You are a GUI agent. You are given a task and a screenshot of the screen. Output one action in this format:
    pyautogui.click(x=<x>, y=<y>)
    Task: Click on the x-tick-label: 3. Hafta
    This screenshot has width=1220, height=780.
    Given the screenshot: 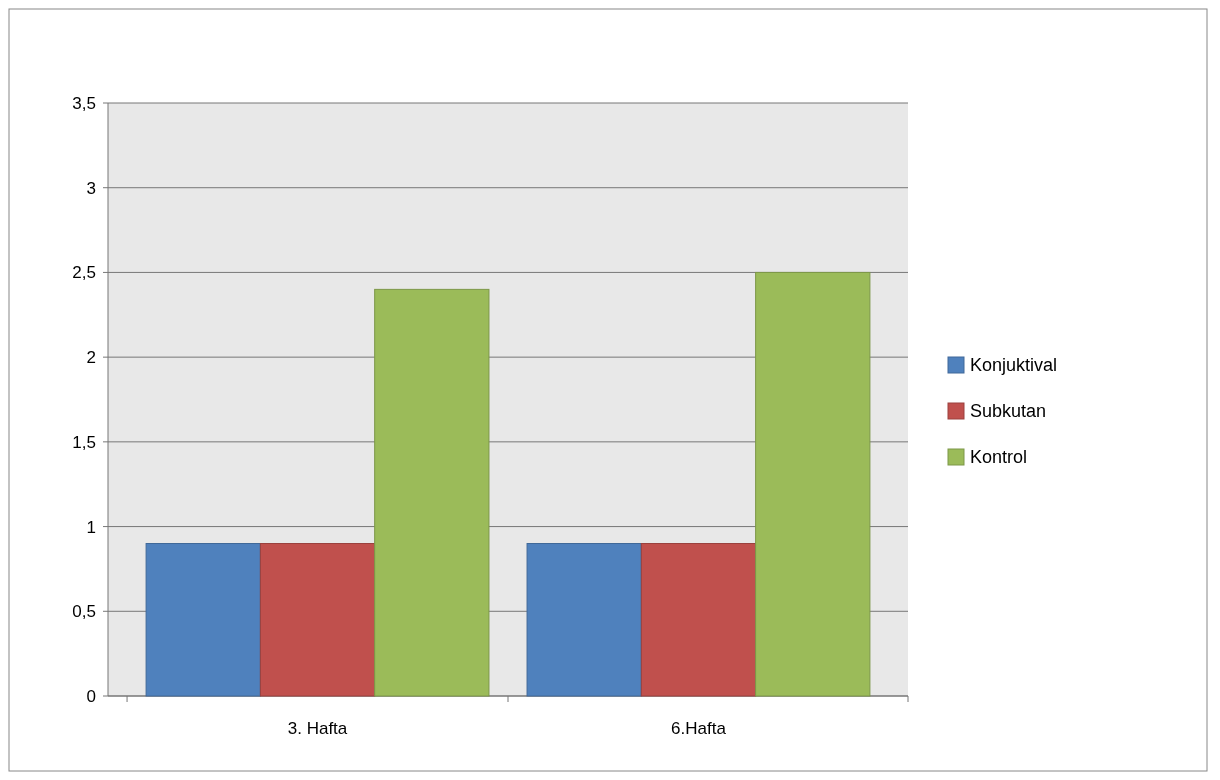 What is the action you would take?
    pyautogui.click(x=317, y=728)
    